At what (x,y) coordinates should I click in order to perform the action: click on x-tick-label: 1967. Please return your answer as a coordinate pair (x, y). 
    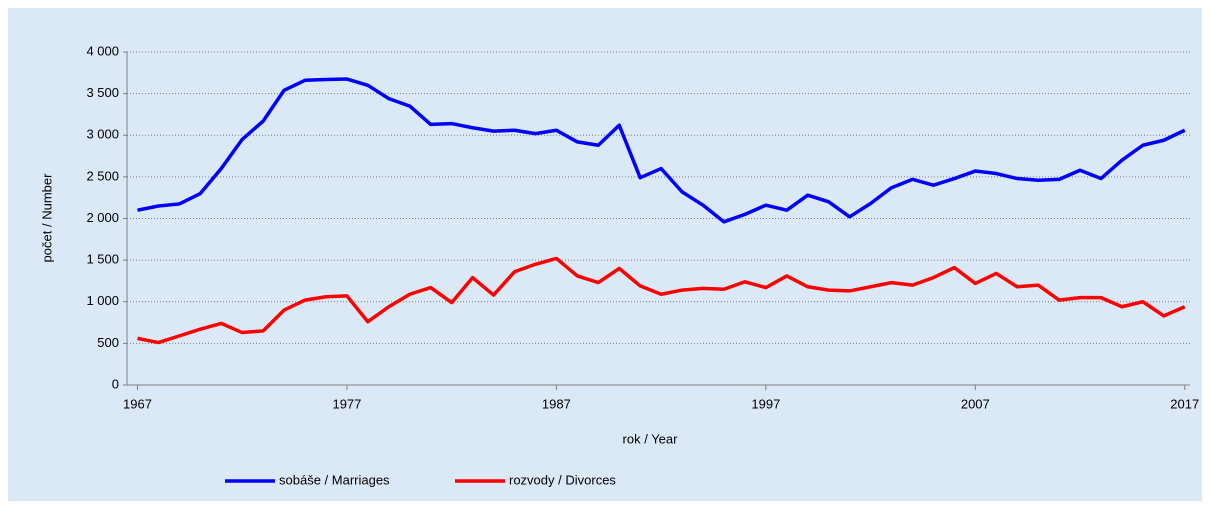
    Looking at the image, I should click on (137, 403).